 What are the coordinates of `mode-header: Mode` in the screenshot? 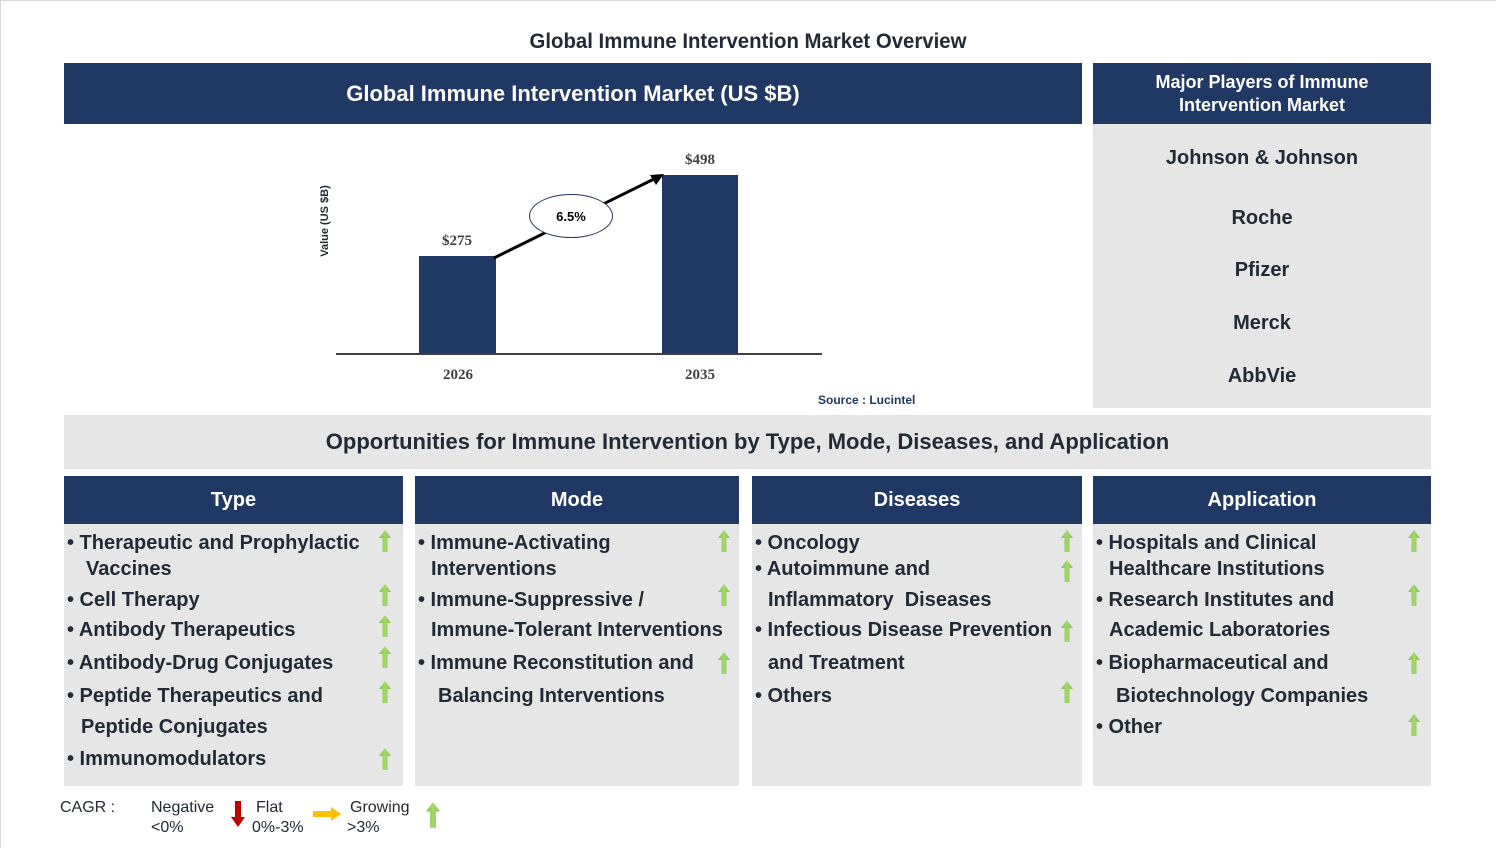 It's located at (577, 500).